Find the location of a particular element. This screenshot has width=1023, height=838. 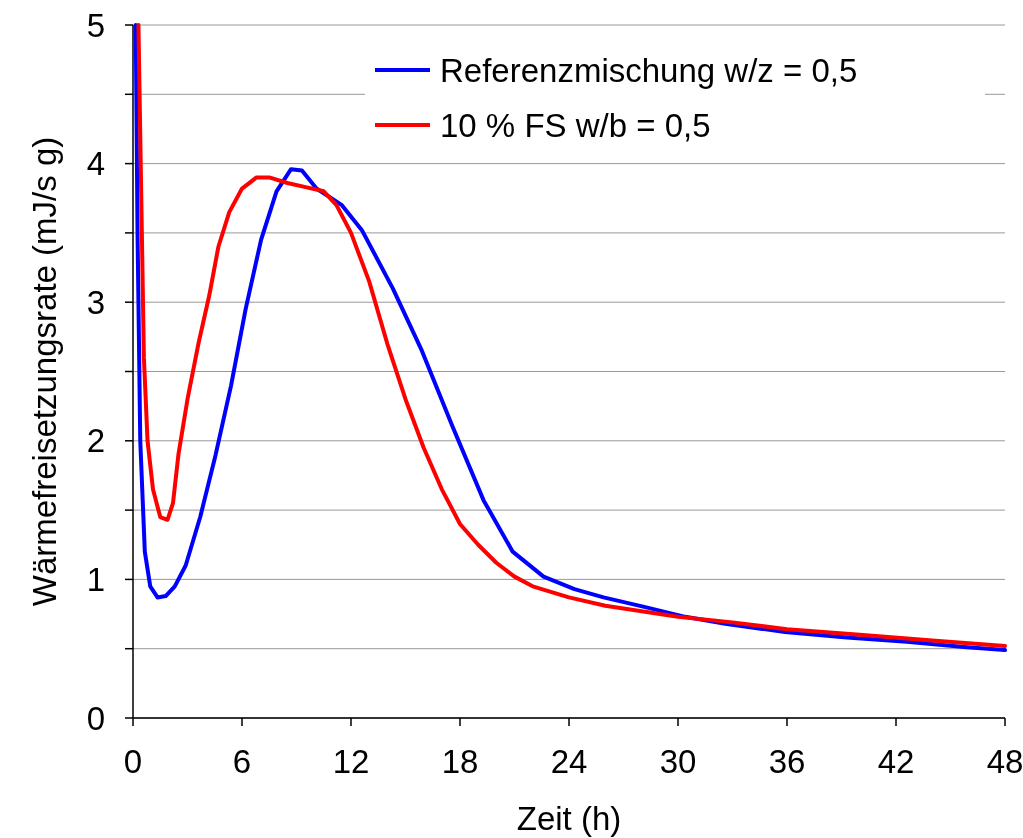

y-tick-label: 1 is located at coordinates (95, 579).